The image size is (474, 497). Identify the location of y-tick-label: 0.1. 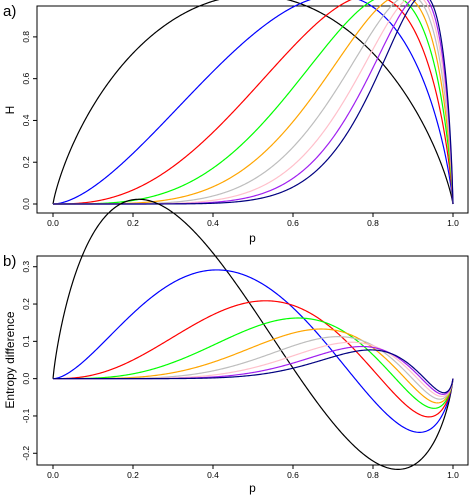
(26, 341).